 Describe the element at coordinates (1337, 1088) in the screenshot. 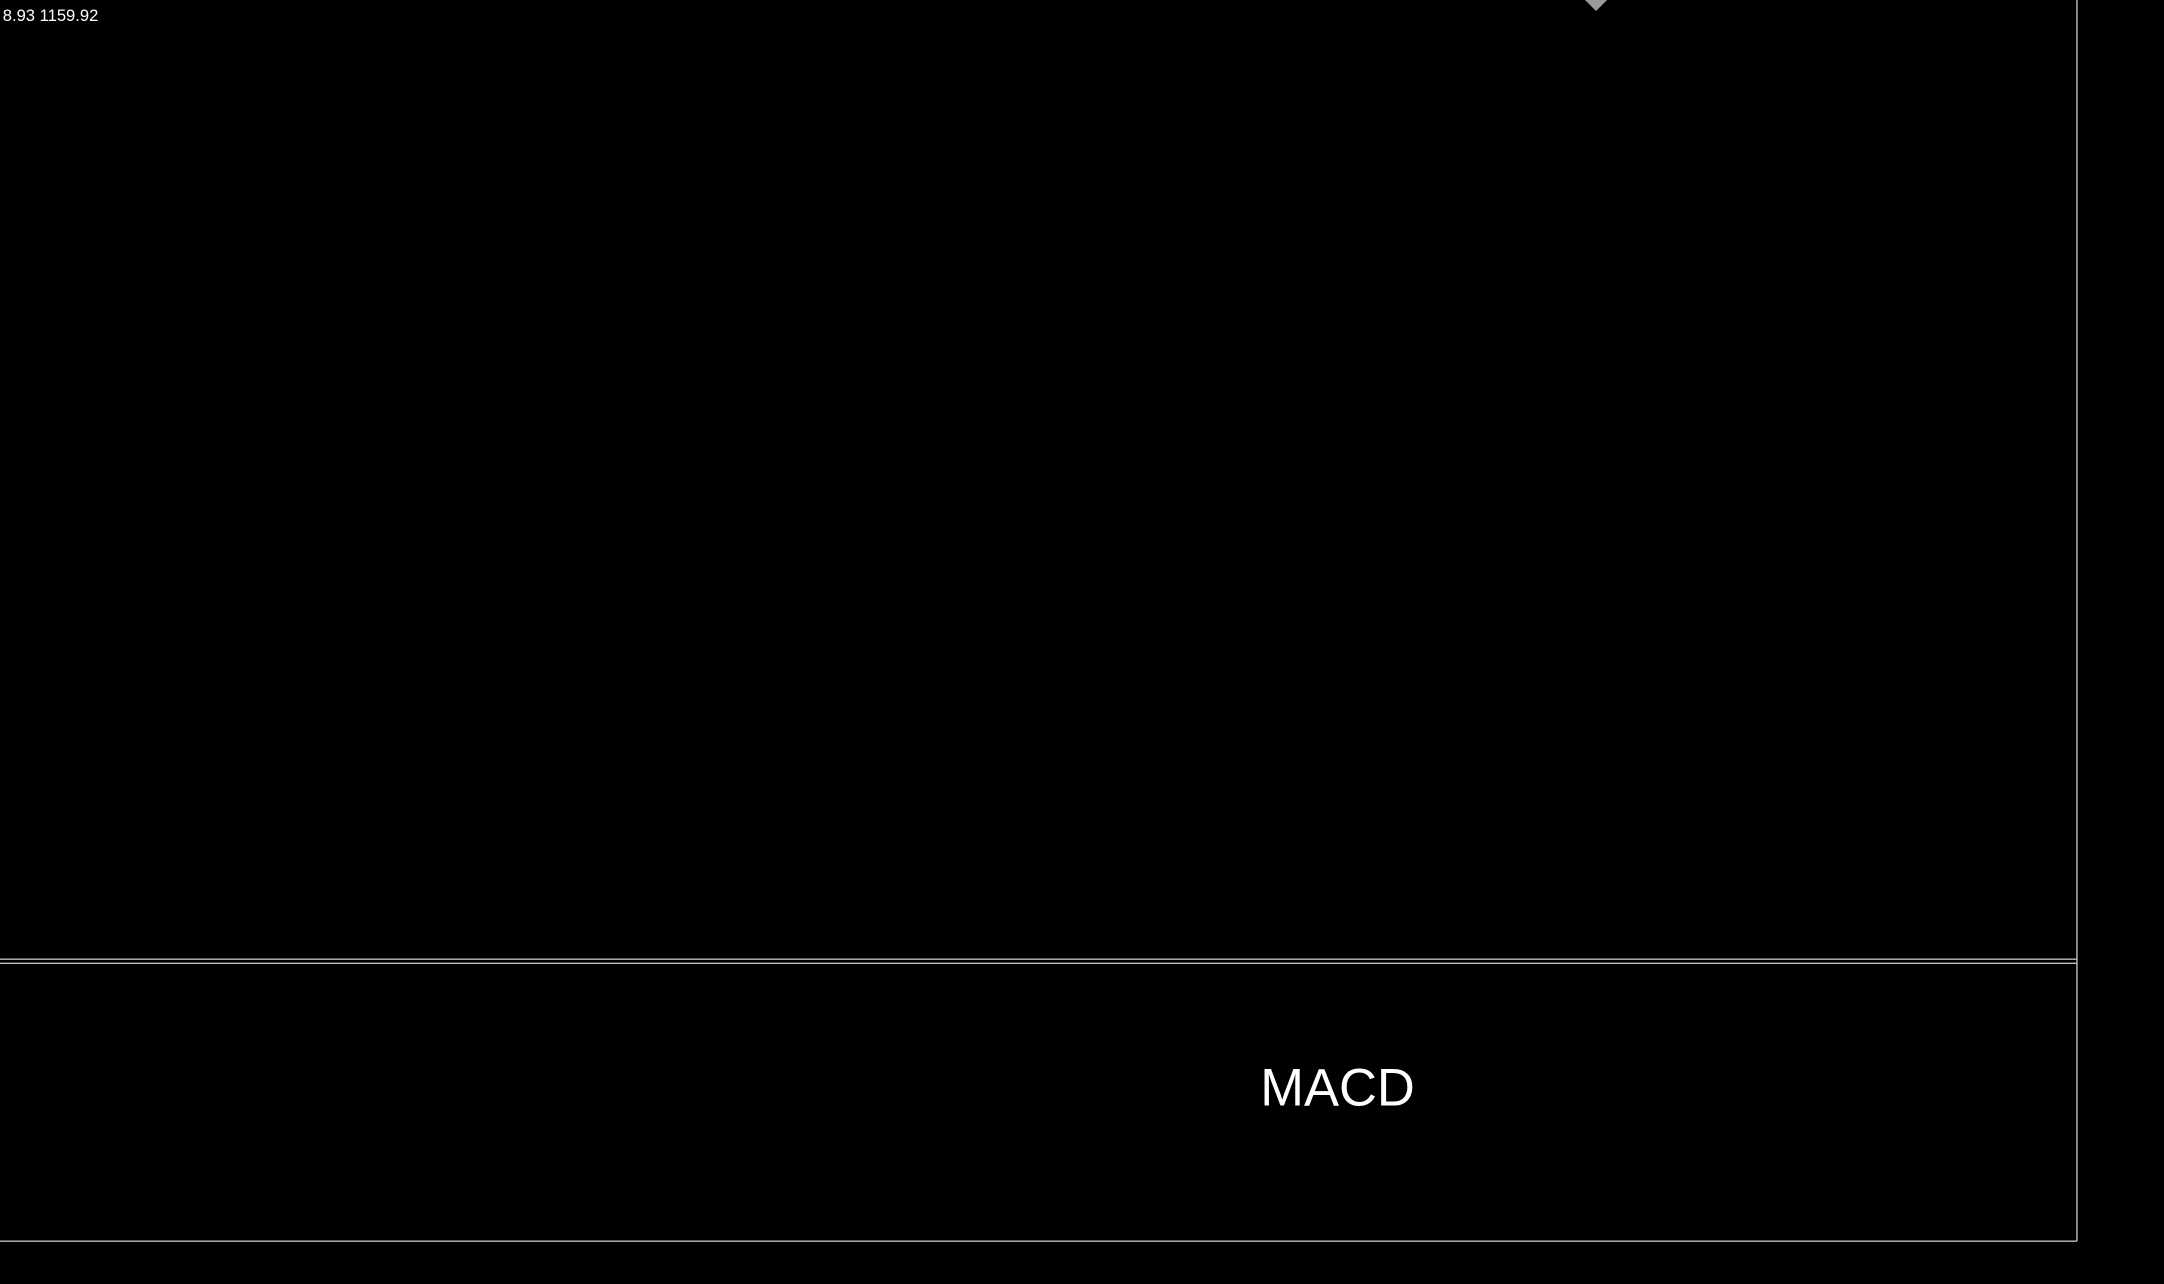

I see `macd-title: MACD` at that location.